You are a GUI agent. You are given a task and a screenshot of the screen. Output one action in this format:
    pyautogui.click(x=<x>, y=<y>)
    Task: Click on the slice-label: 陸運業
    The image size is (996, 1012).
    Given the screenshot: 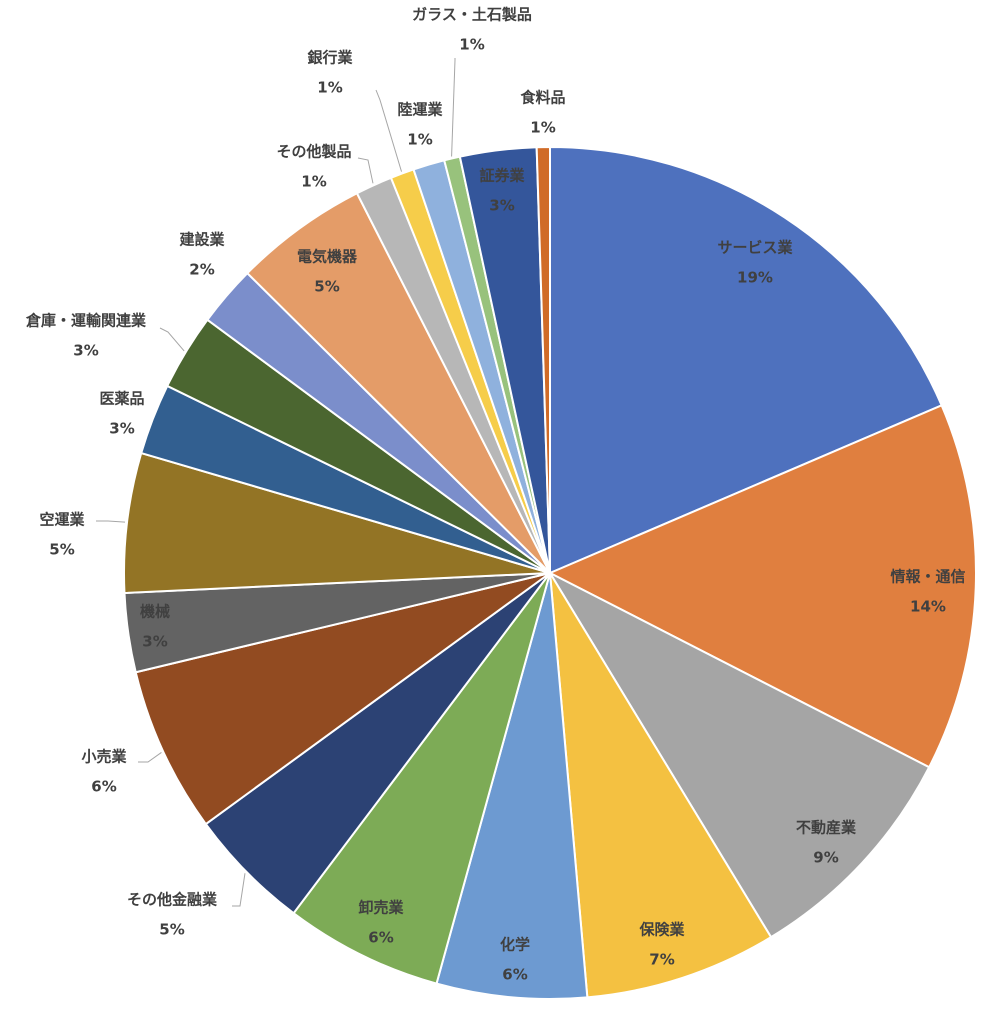 What is the action you would take?
    pyautogui.click(x=420, y=110)
    